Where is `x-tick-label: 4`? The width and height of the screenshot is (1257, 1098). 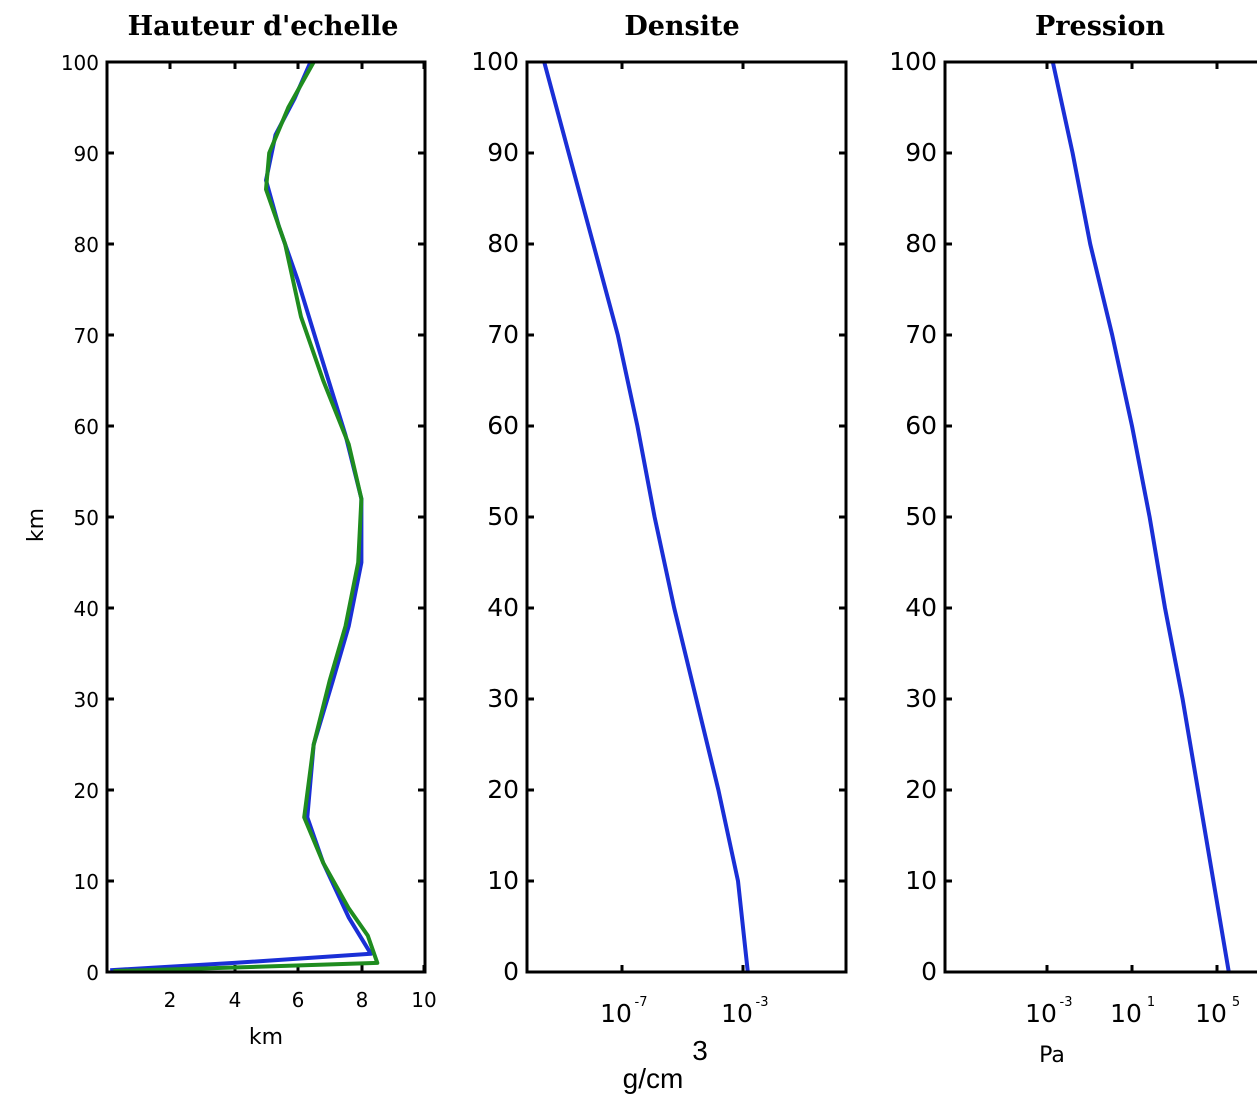
x-tick-label: 4 is located at coordinates (235, 1000).